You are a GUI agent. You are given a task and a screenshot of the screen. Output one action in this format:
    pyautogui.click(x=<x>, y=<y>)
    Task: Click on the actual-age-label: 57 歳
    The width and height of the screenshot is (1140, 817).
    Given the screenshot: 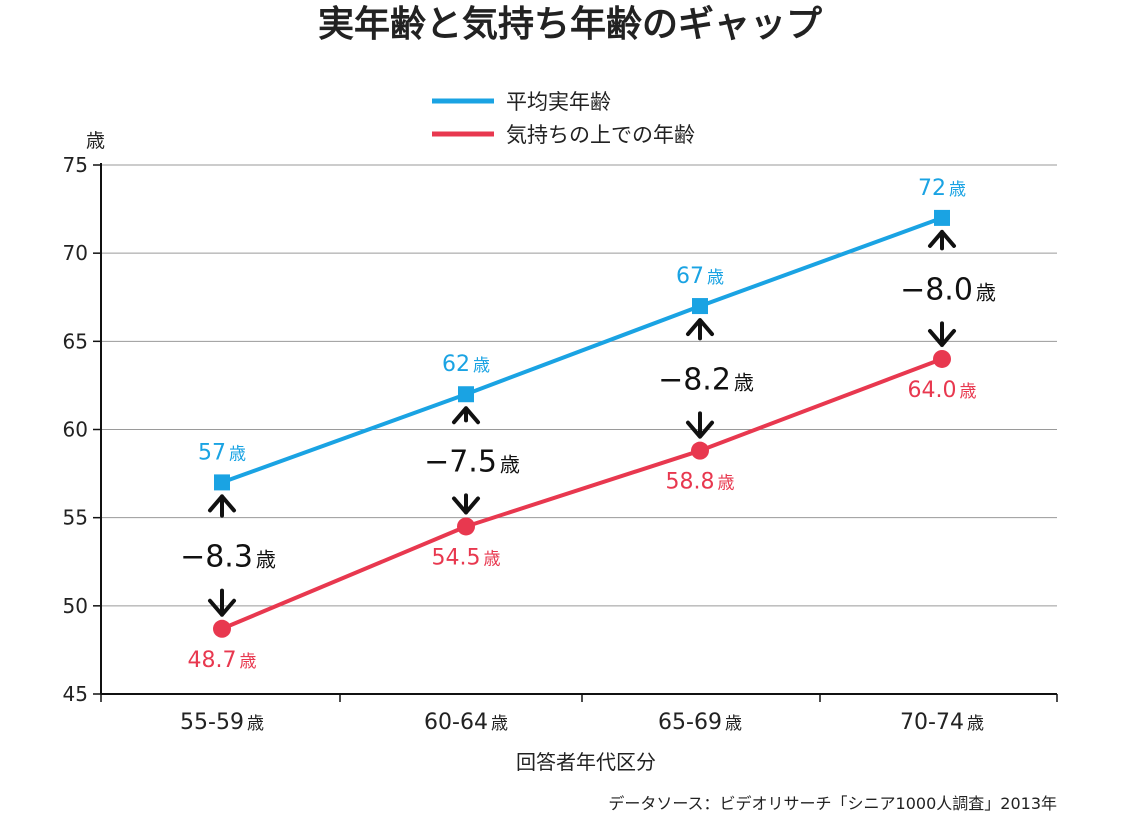 What is the action you would take?
    pyautogui.click(x=222, y=452)
    